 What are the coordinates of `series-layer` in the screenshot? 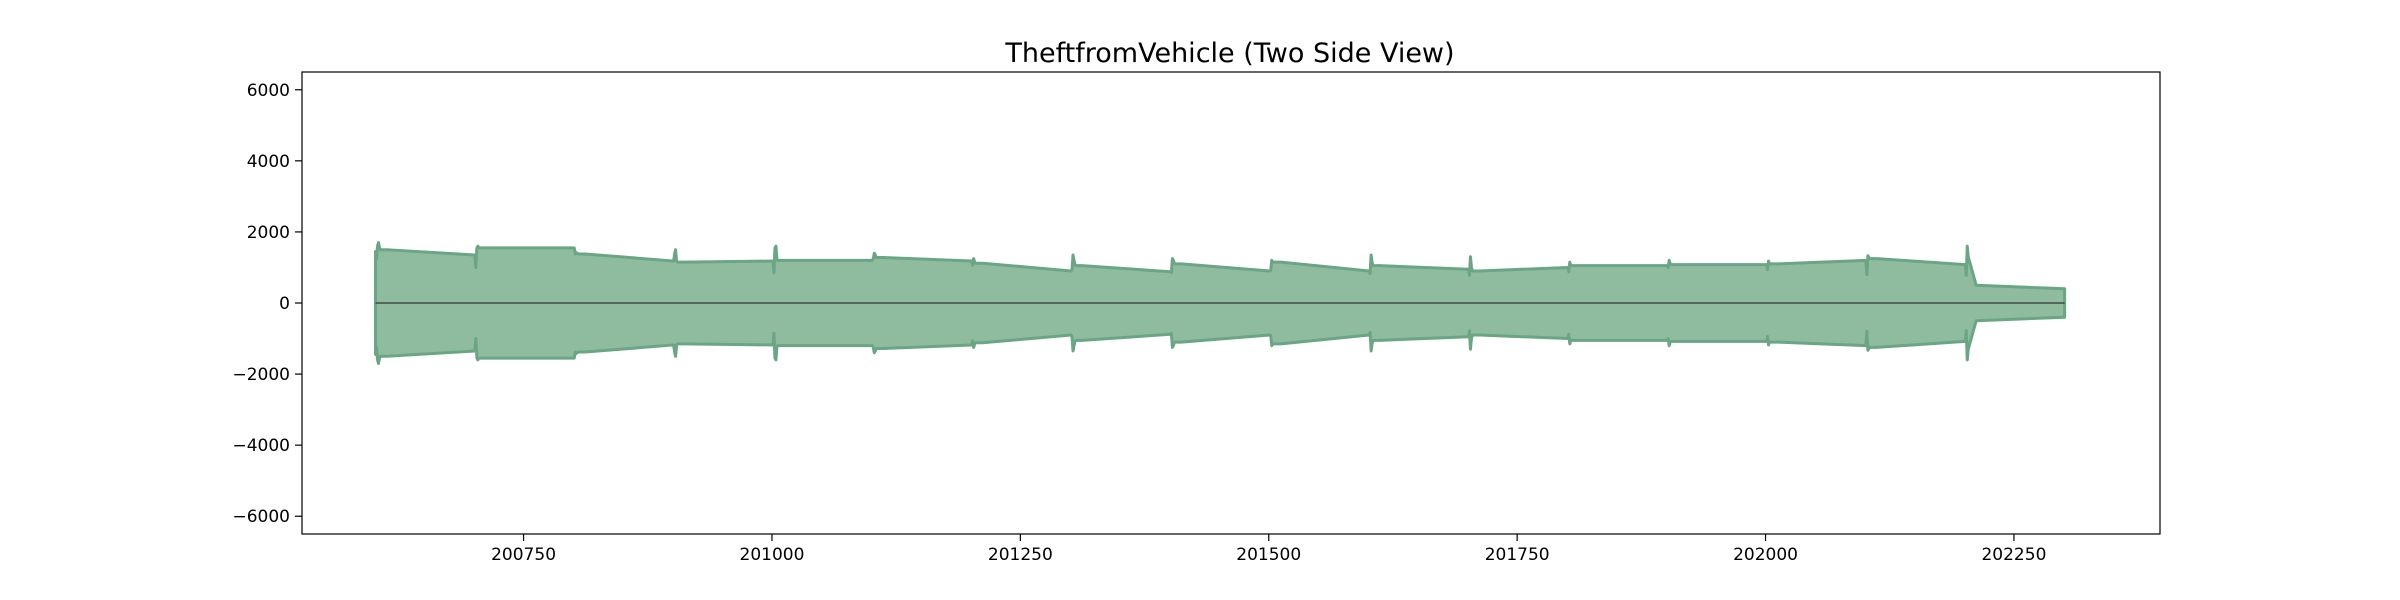 It's located at (1220, 303).